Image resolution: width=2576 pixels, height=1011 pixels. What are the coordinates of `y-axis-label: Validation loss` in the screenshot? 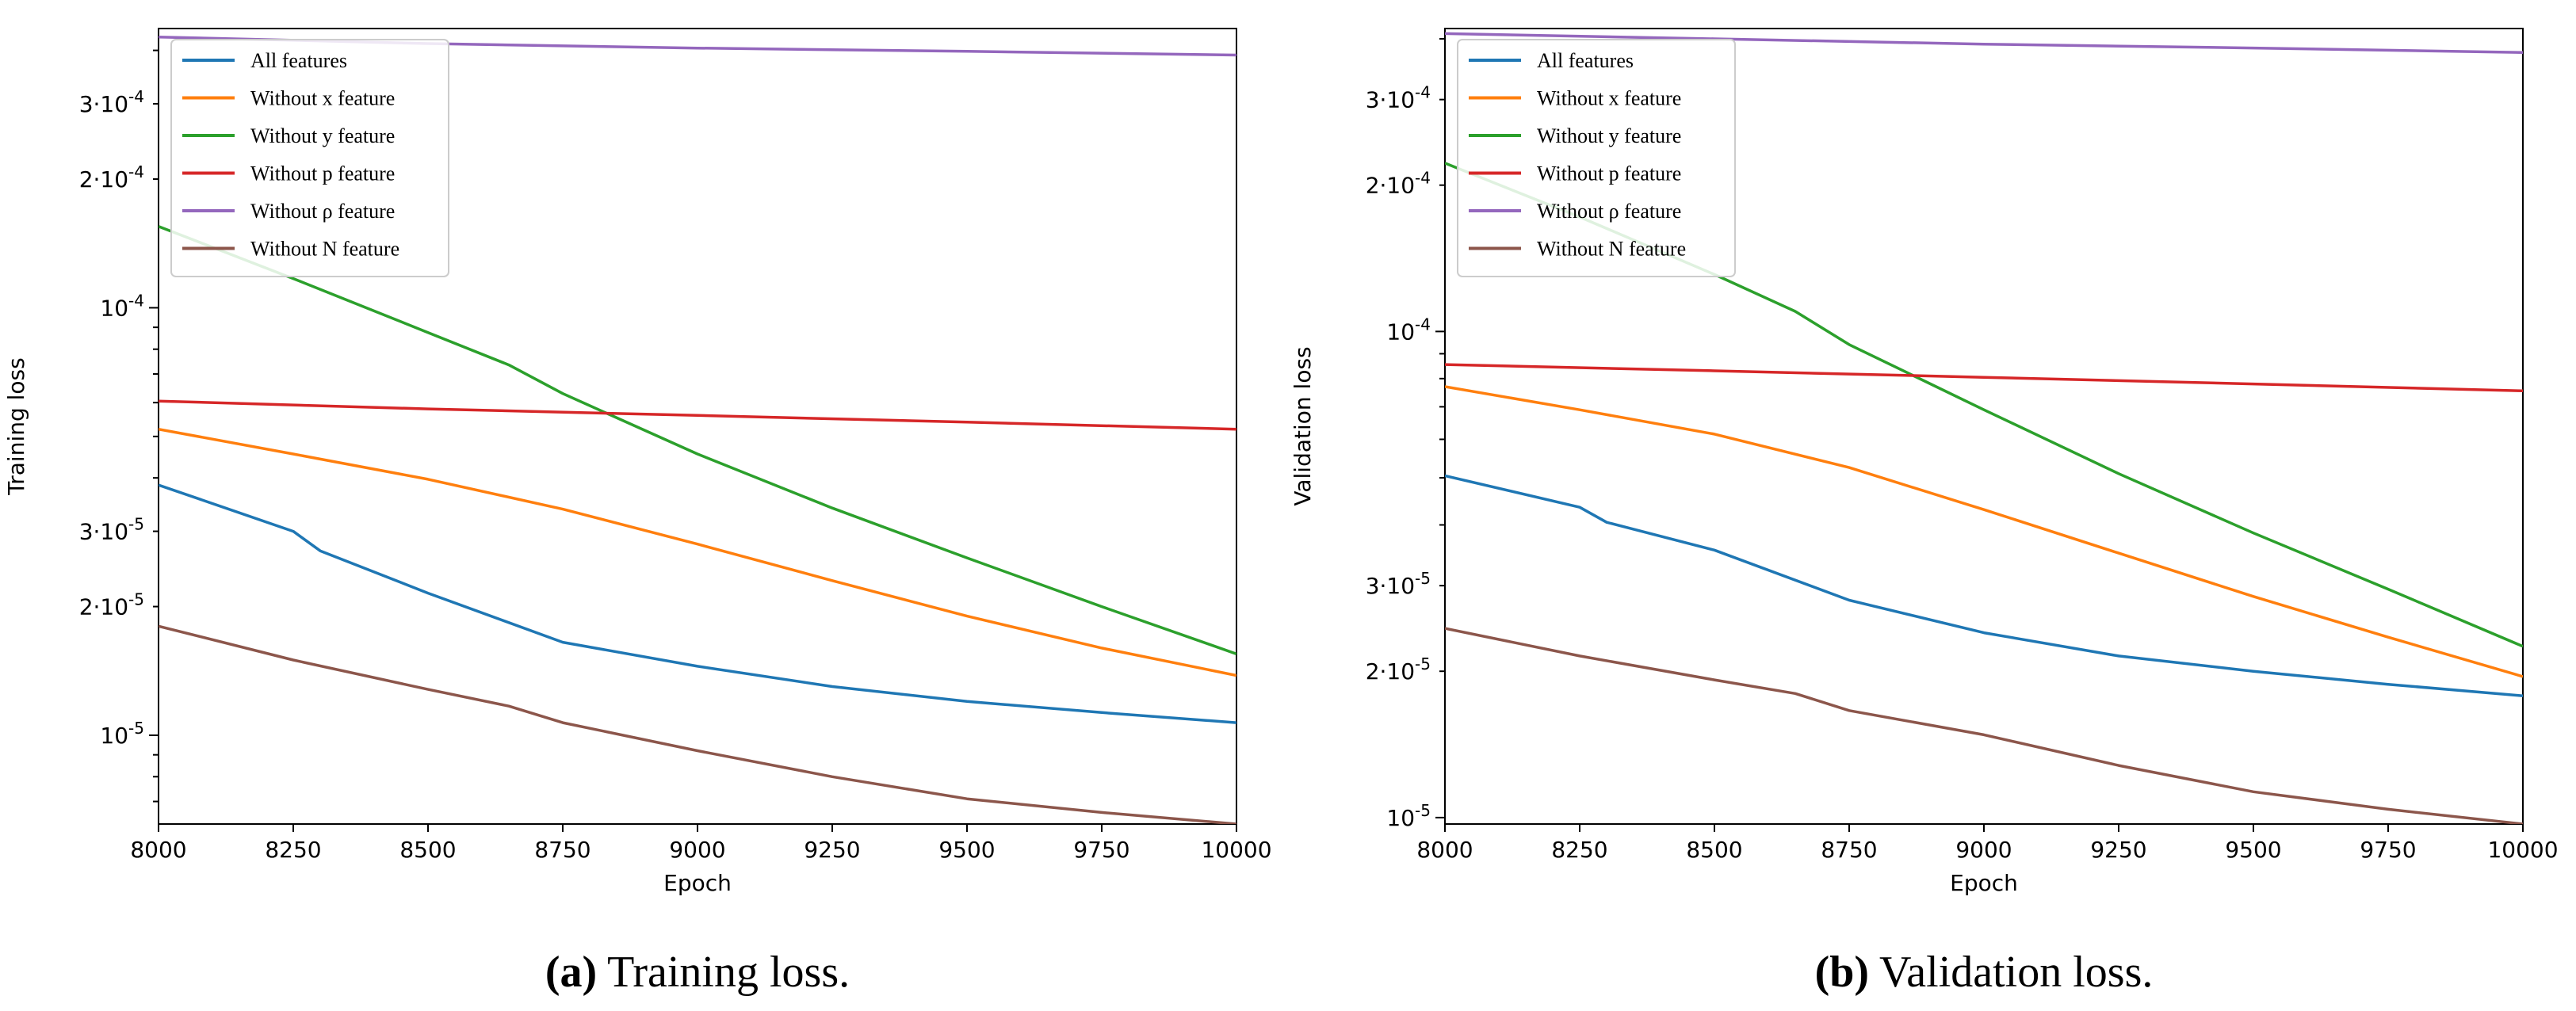 It's located at (1303, 426).